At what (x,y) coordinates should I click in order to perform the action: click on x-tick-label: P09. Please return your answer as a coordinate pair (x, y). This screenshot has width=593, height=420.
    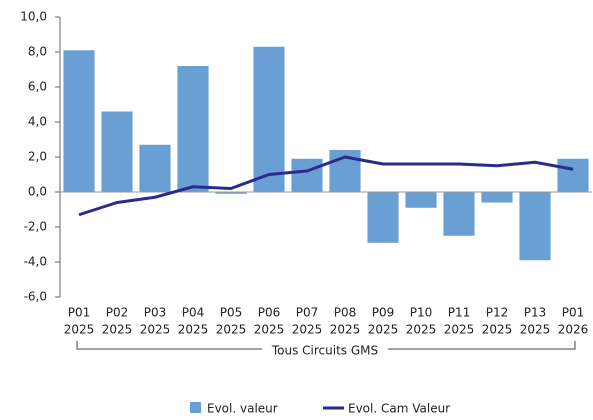
    Looking at the image, I should click on (383, 313).